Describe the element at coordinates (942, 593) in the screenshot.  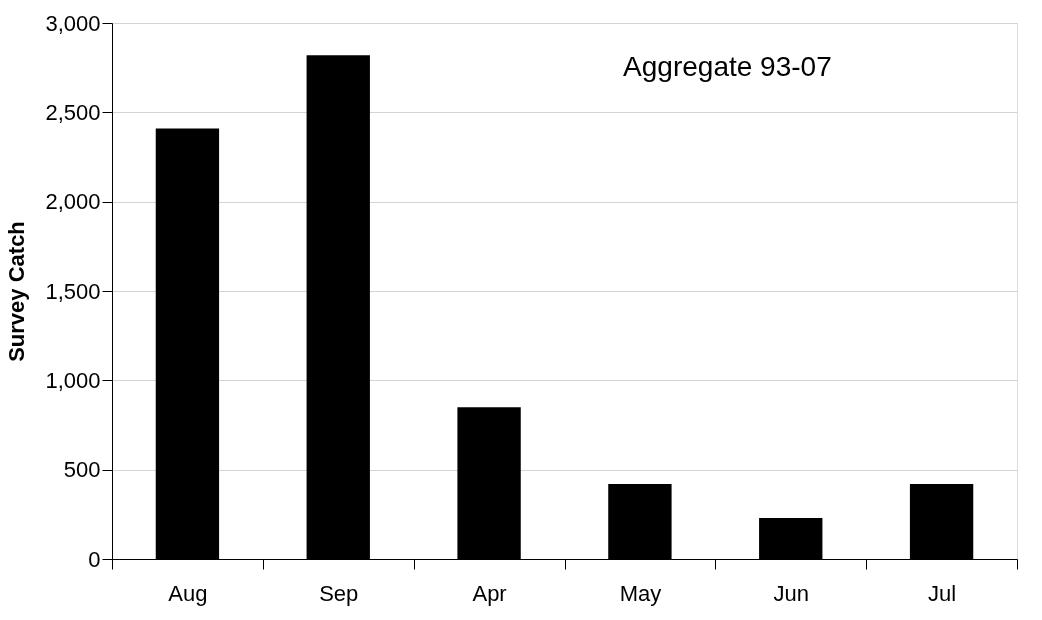
I see `x-tick-label: Jul` at that location.